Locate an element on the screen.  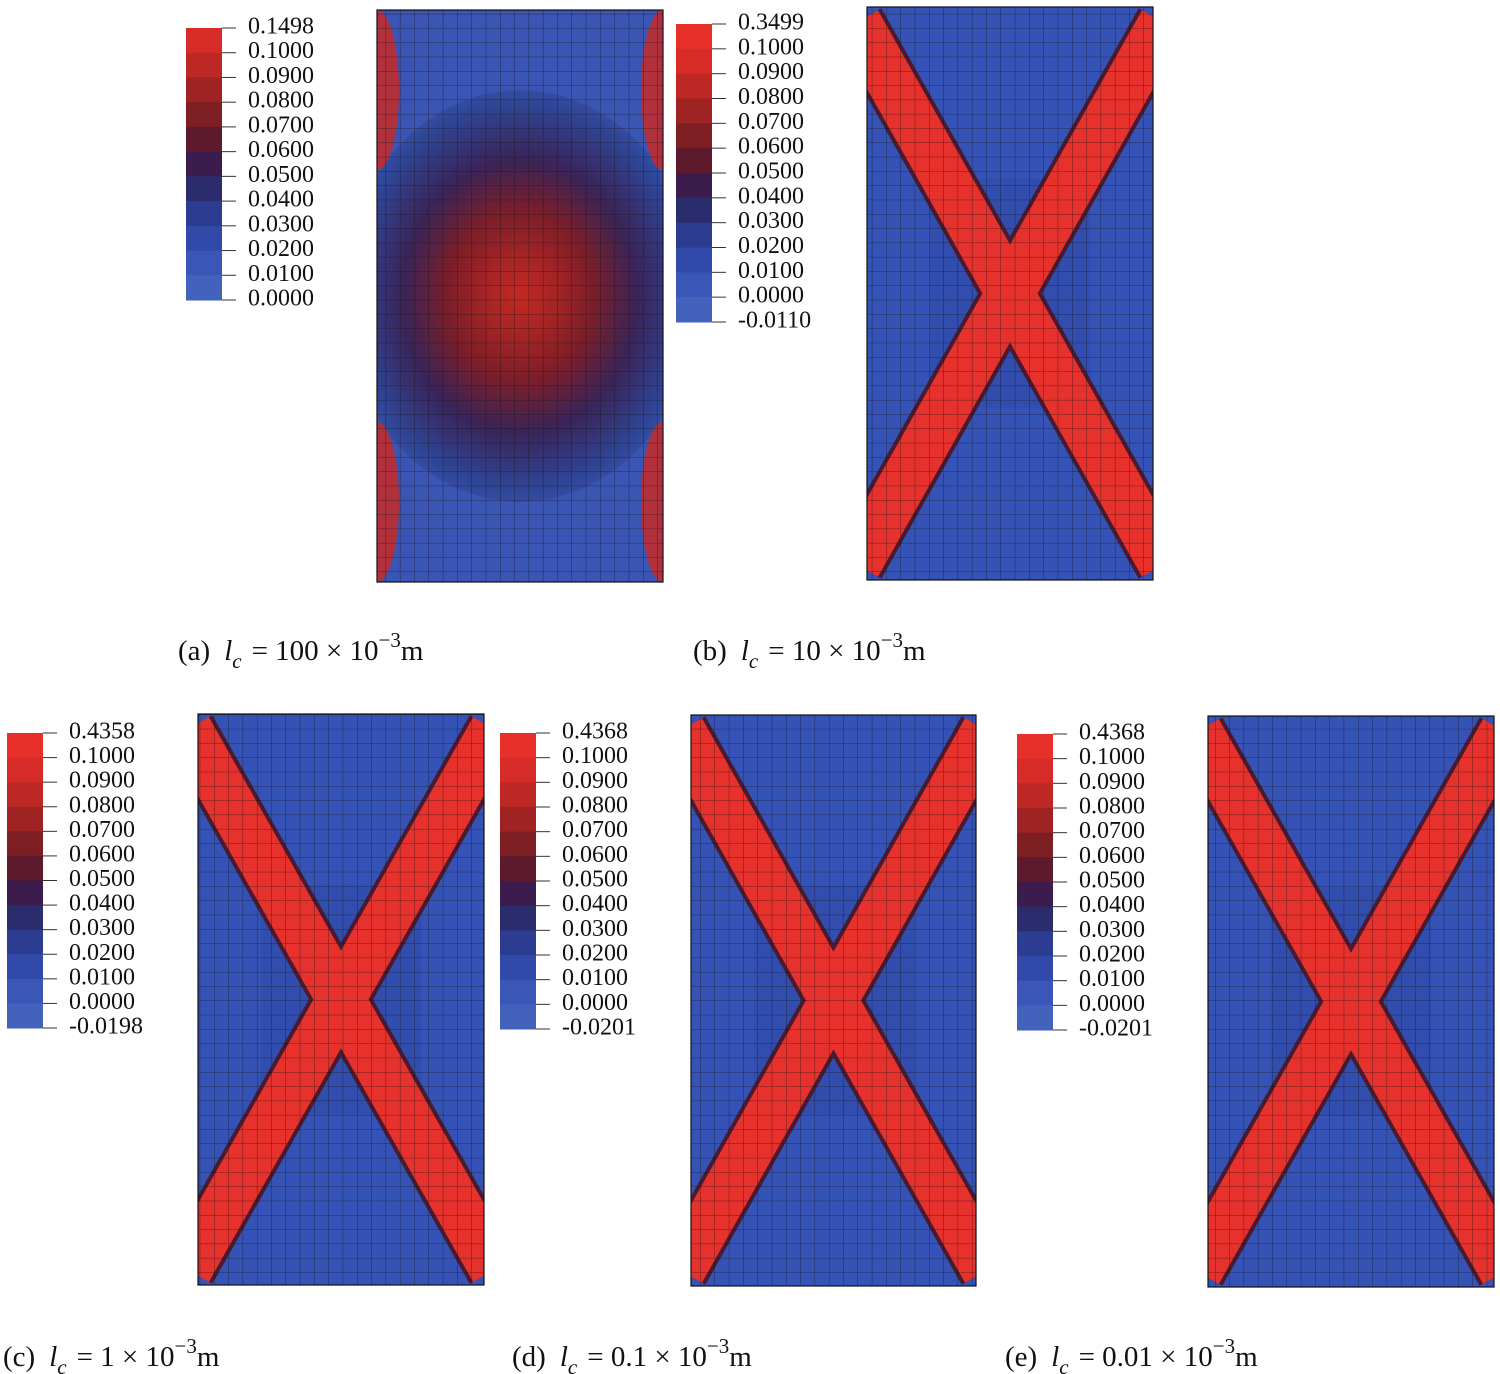
colorbar-label: 0.1498 is located at coordinates (281, 27).